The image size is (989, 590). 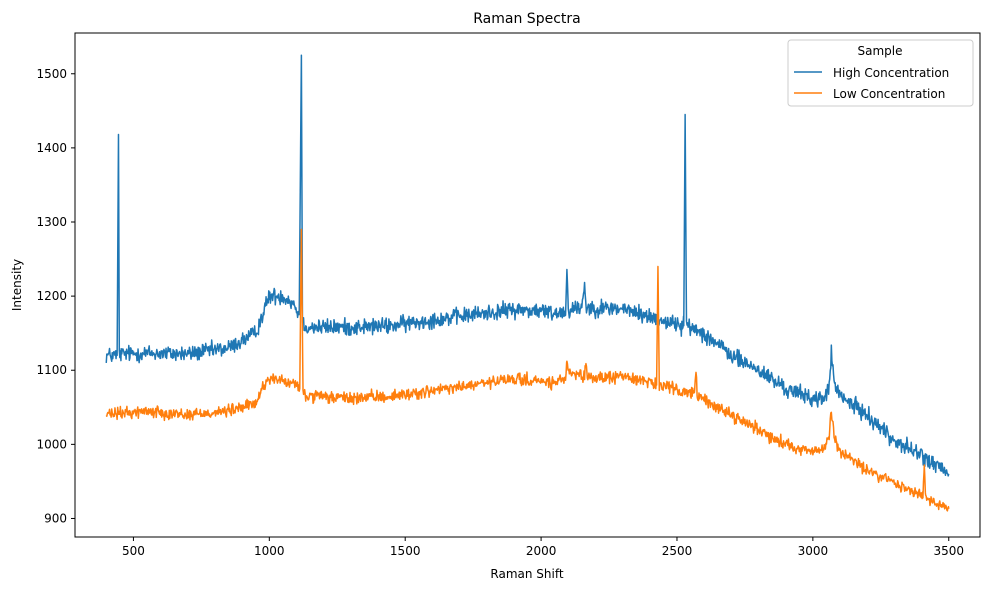 What do you see at coordinates (541, 551) in the screenshot?
I see `x-tick-label: 2000` at bounding box center [541, 551].